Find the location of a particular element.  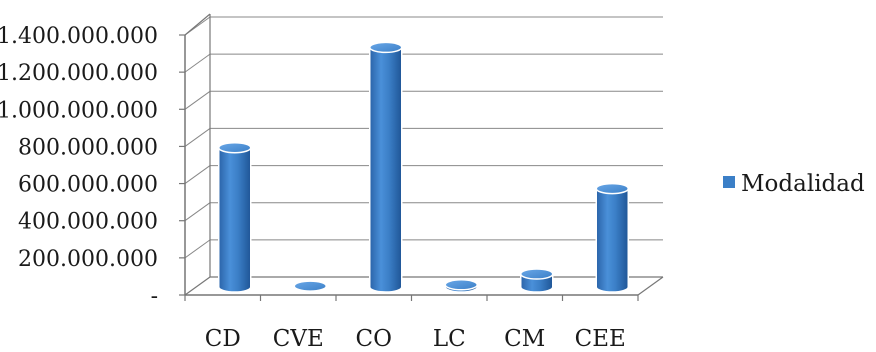

bar-co is located at coordinates (386, 167).